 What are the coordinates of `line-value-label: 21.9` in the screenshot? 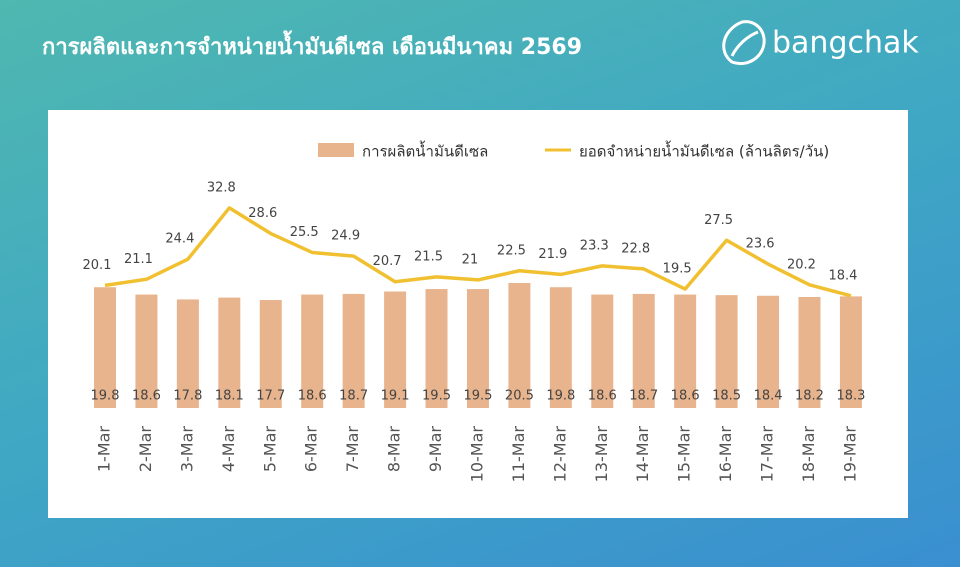 It's located at (552, 254).